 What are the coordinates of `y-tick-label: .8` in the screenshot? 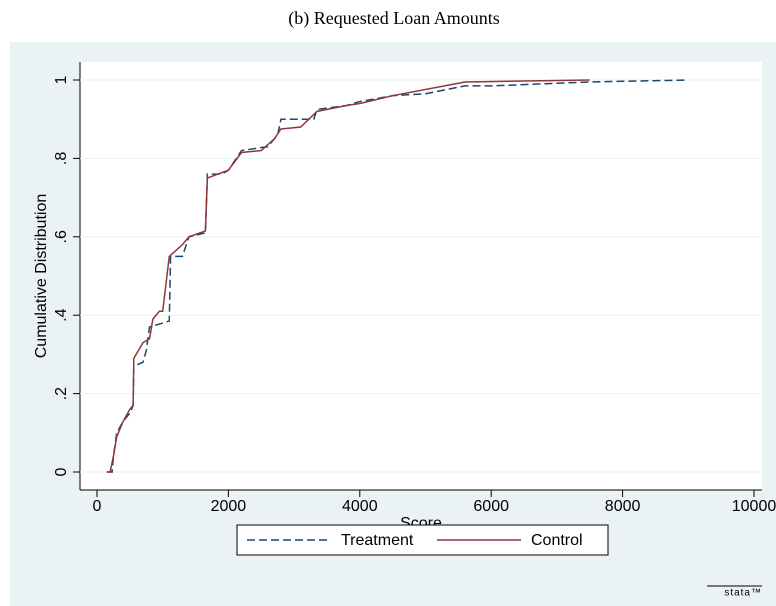 It's located at (61, 158).